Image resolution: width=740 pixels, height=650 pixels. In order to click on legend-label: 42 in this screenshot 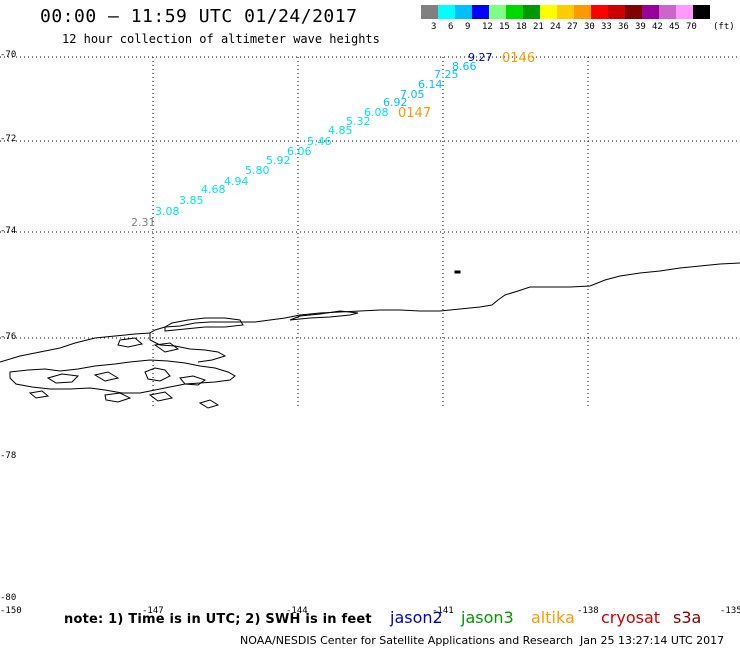, I will do `click(657, 27)`.